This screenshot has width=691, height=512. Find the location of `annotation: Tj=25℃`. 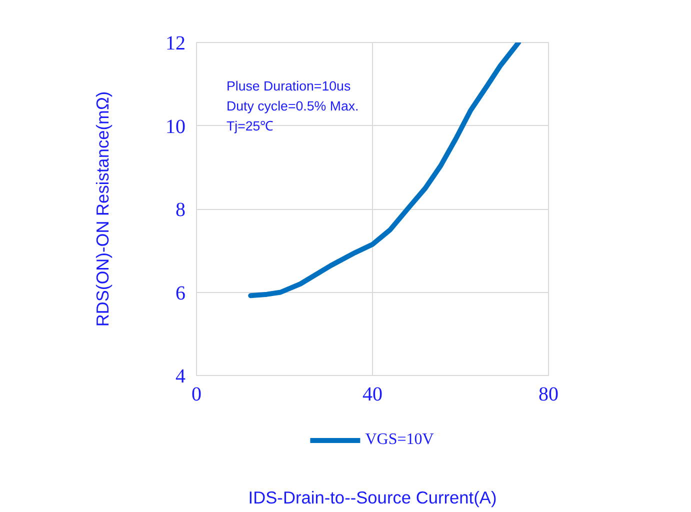

annotation: Tj=25℃ is located at coordinates (250, 126).